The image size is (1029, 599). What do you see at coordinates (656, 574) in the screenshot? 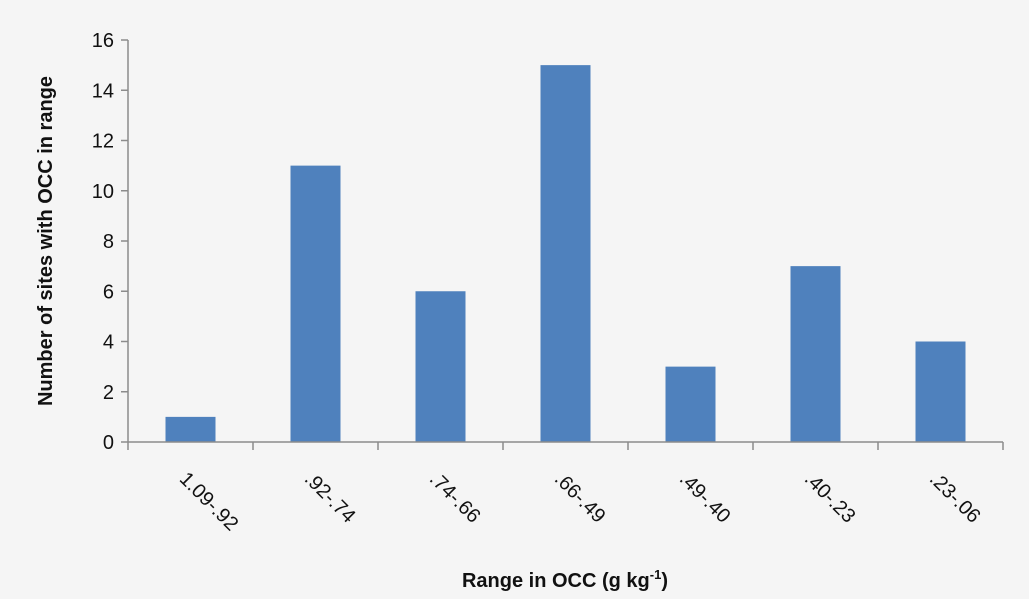
I see `x-axis-title-superscript: -1` at bounding box center [656, 574].